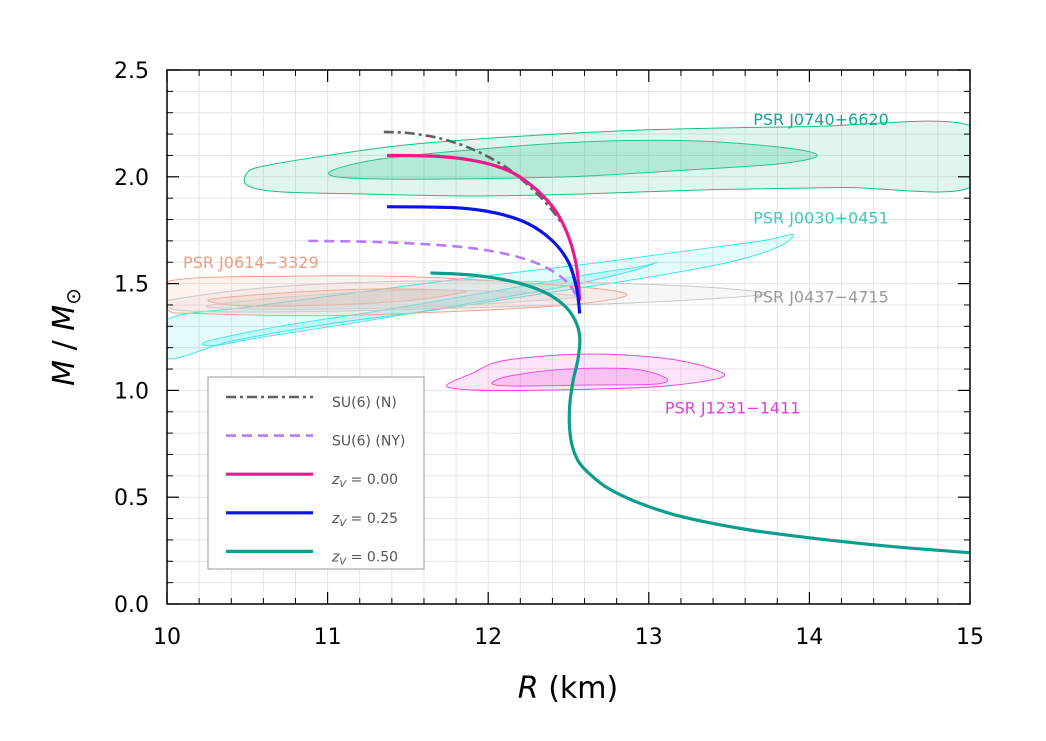  Describe the element at coordinates (364, 481) in the screenshot. I see `legend-label: zV = 0.00` at that location.